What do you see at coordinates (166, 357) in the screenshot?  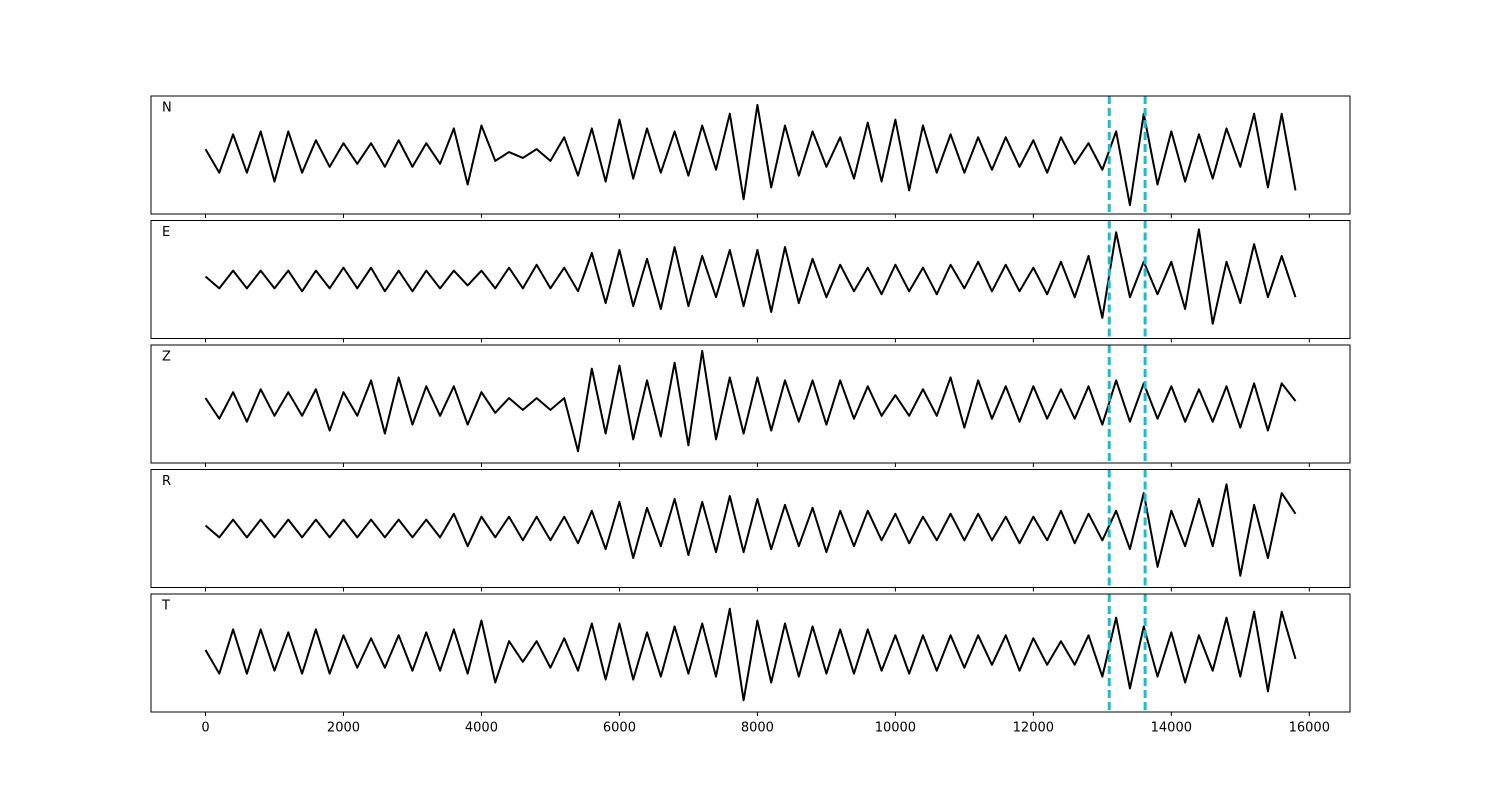 I see `panel-label: Z` at bounding box center [166, 357].